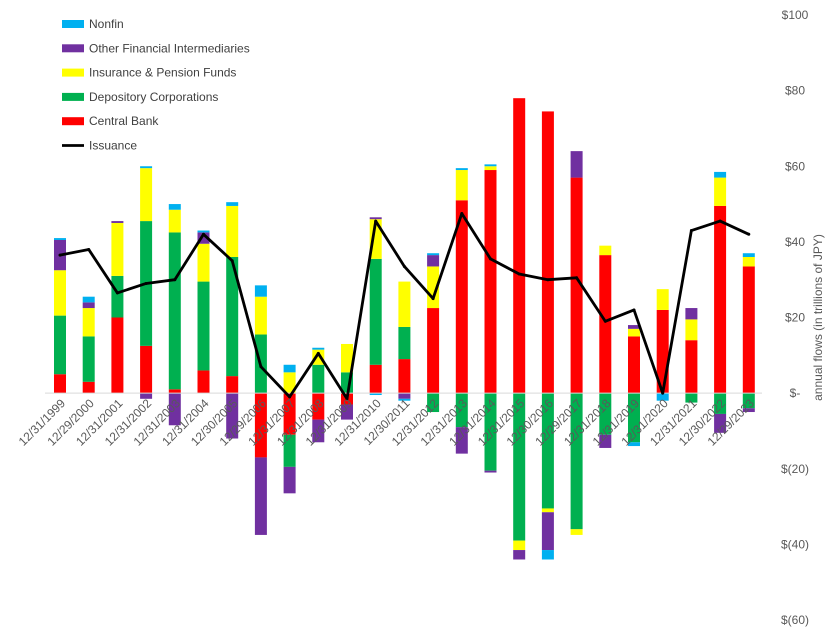 The height and width of the screenshot is (633, 826). I want to click on legend-label: Insurance & Pension Funds, so click(162, 73).